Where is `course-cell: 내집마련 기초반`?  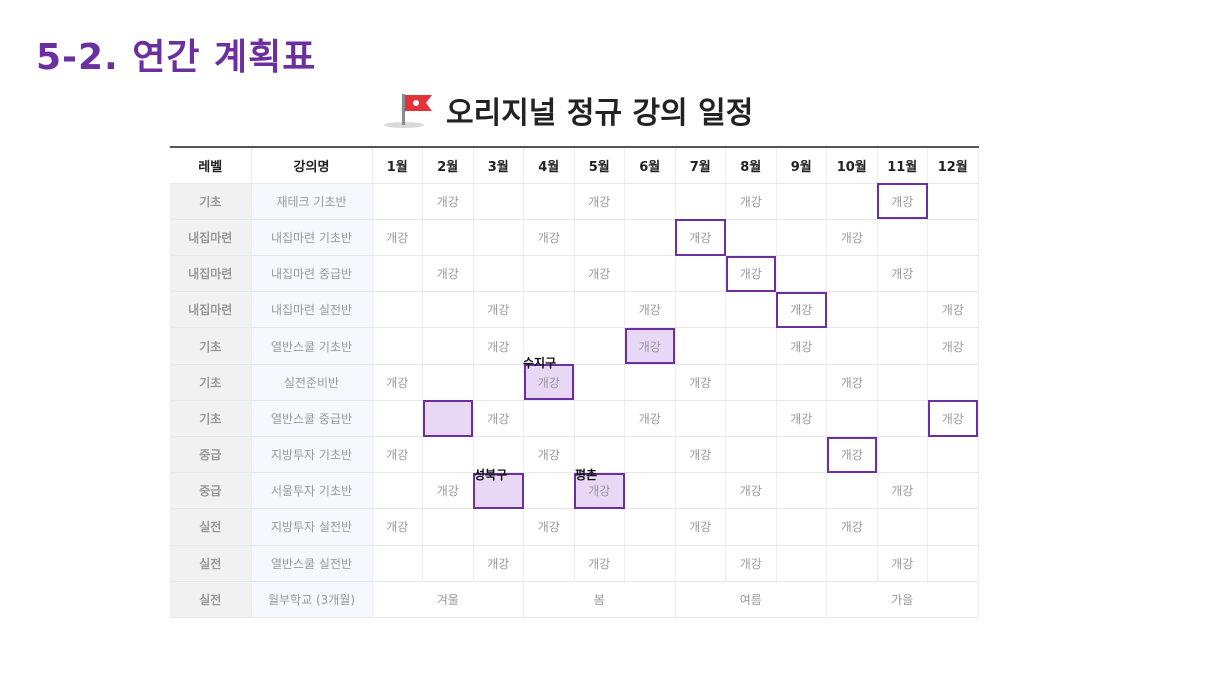
course-cell: 내집마련 기초반 is located at coordinates (312, 238).